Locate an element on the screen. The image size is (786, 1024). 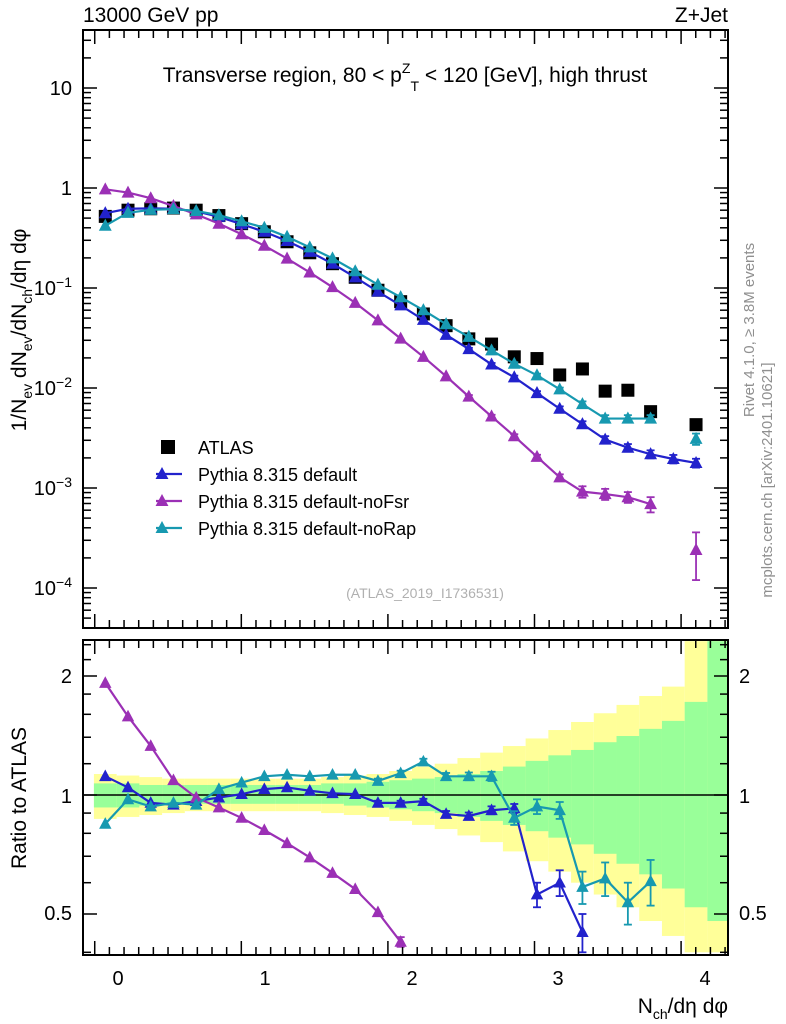
legend-label-2: Pythia 8.315 default-noFsr is located at coordinates (303, 502).